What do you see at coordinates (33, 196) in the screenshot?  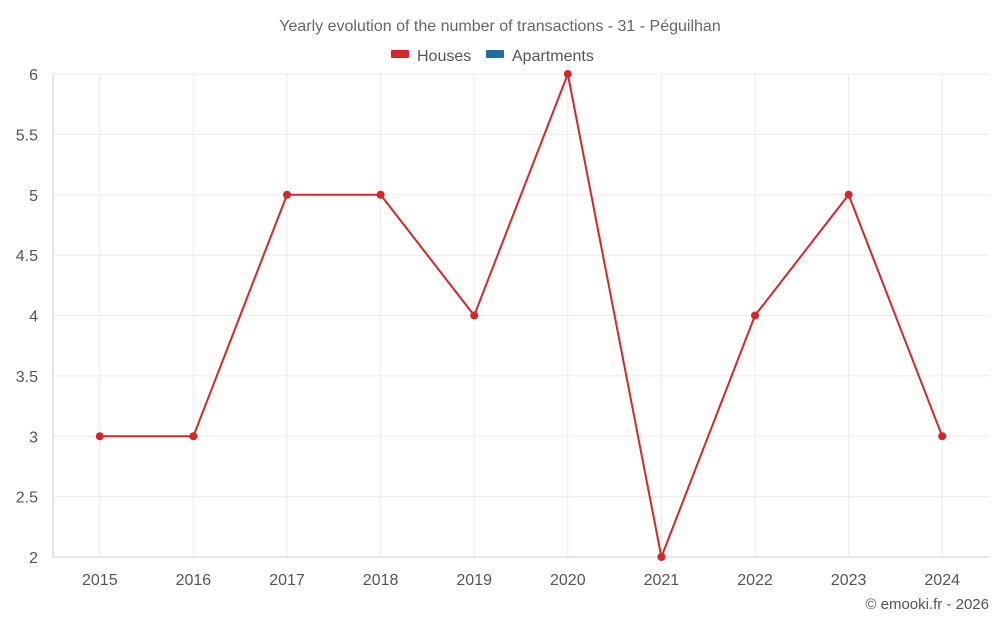 I see `y-tick-label: 5` at bounding box center [33, 196].